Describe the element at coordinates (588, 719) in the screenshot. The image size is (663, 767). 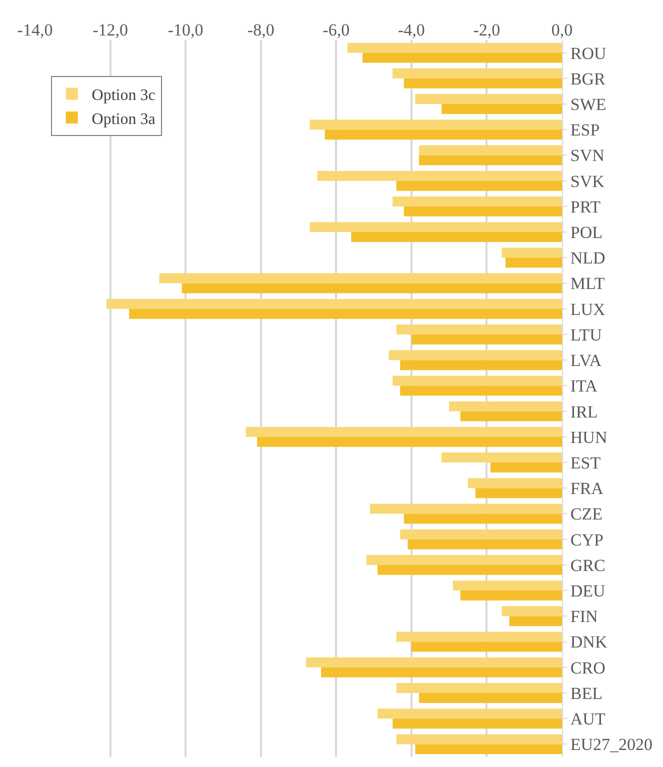
I see `y-tick-label: AUT` at that location.